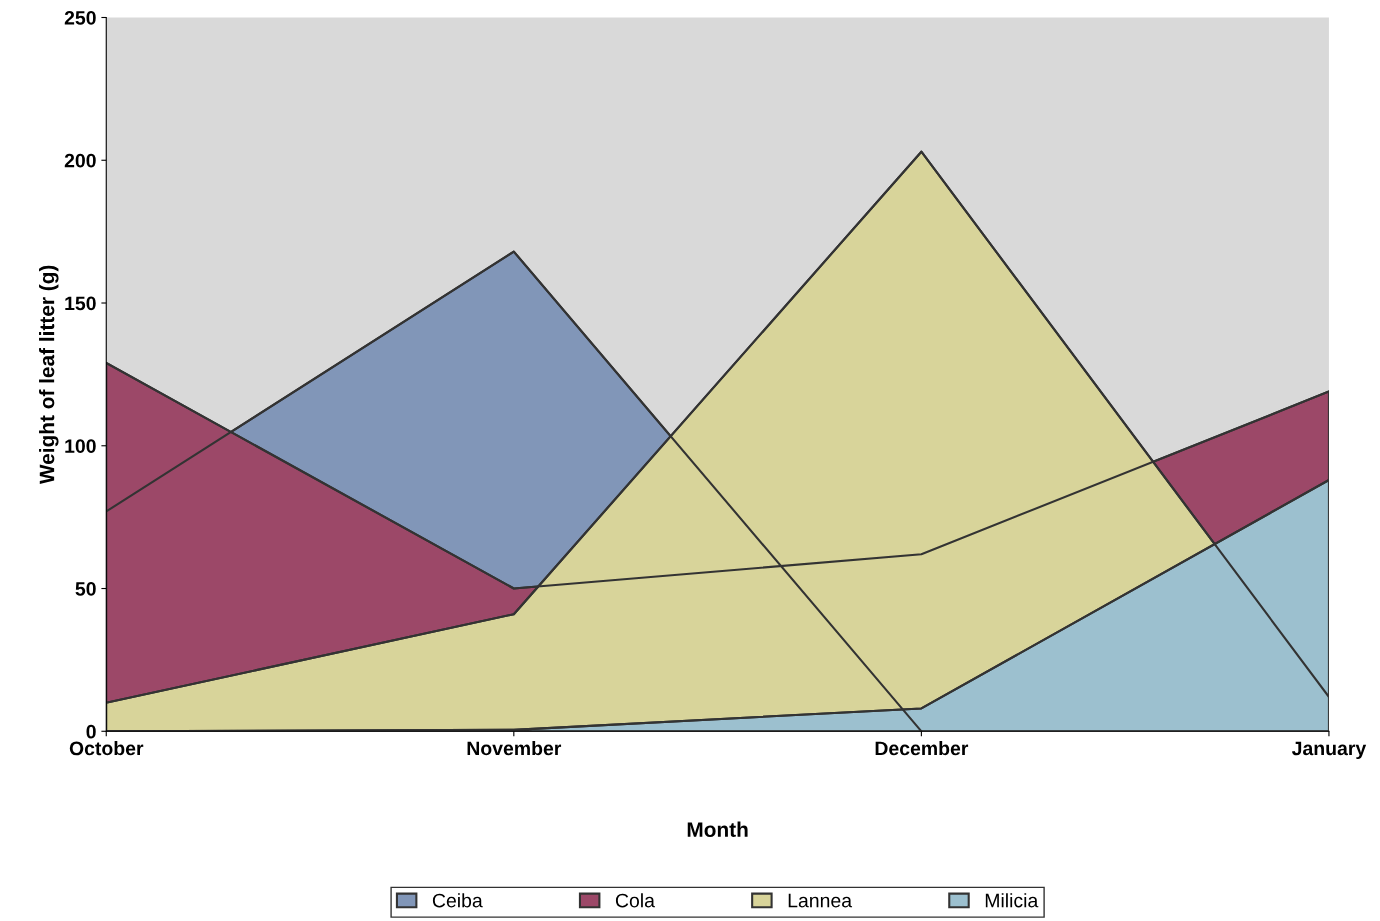 The height and width of the screenshot is (921, 1380). I want to click on y-tick-label: 150, so click(80, 303).